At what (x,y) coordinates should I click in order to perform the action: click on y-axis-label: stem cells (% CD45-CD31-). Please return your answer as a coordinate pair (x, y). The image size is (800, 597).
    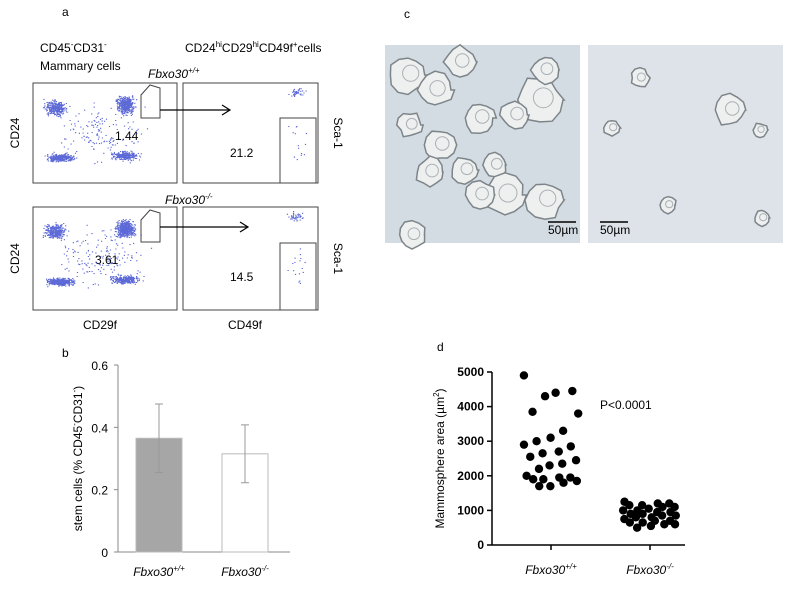
    Looking at the image, I should click on (77, 458).